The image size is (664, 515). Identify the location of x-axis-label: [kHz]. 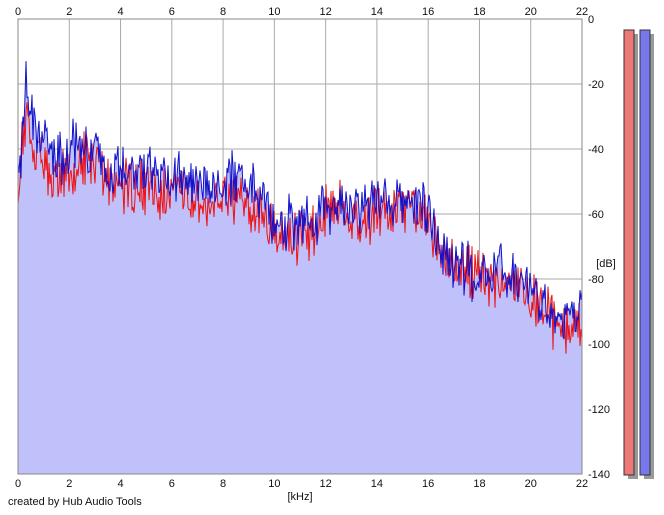
(299, 497).